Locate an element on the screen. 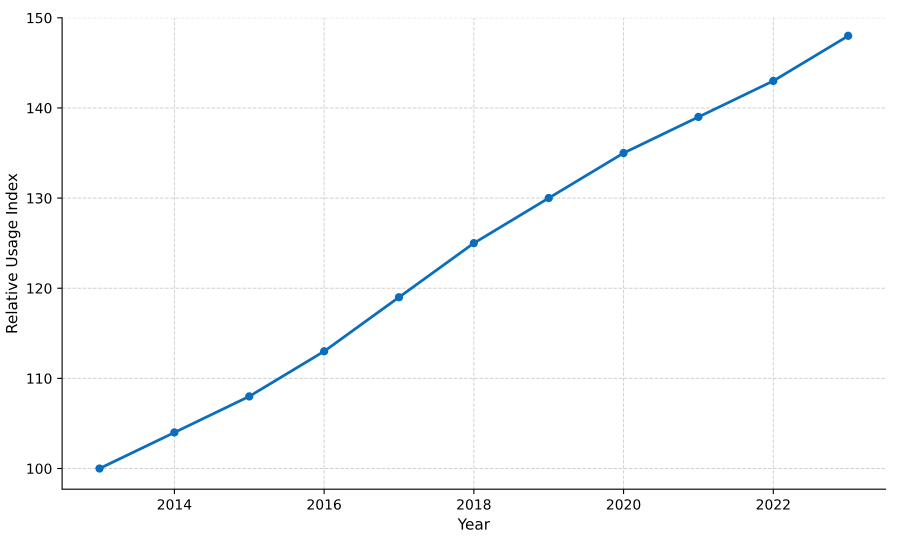 The image size is (900, 540). x-tick-label: 2016 is located at coordinates (324, 504).